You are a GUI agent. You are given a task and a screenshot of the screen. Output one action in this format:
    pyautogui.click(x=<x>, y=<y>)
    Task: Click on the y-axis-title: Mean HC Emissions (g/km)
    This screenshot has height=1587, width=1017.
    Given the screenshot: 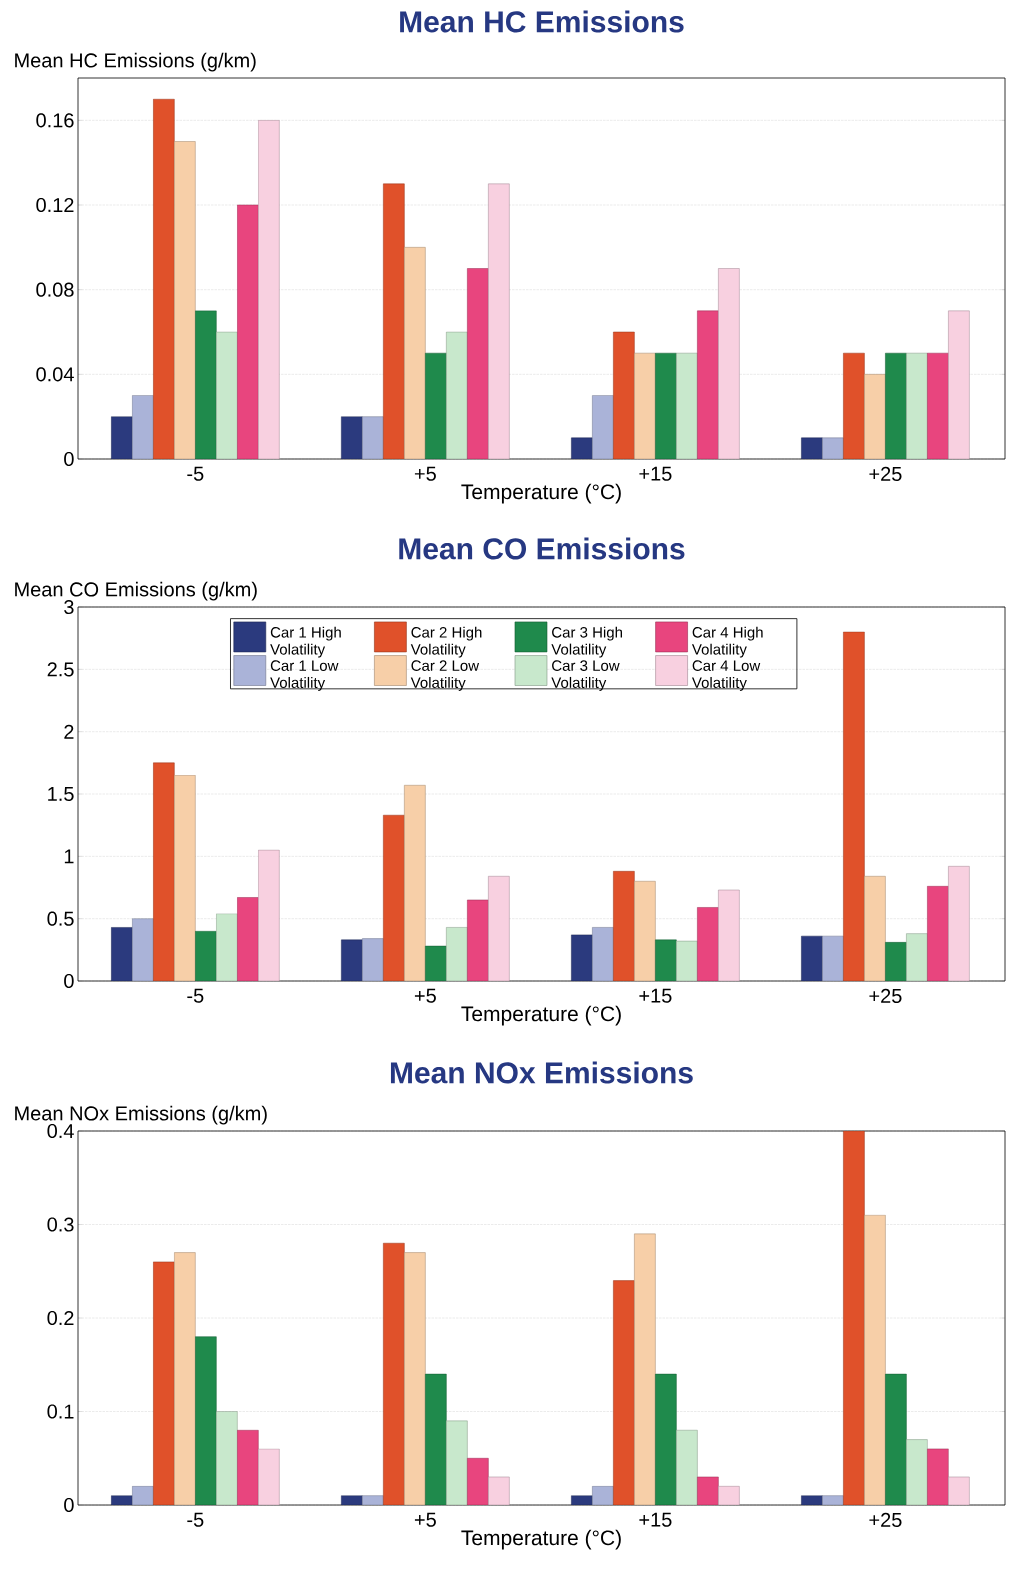 What is the action you would take?
    pyautogui.click(x=135, y=62)
    